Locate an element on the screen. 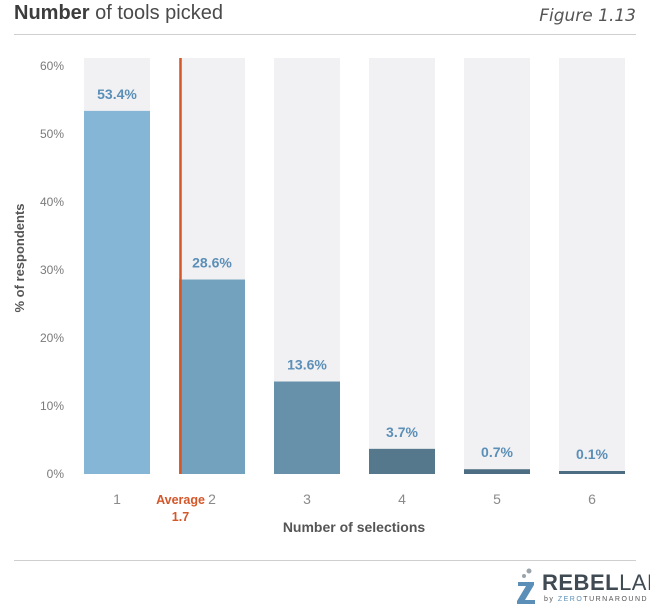 Image resolution: width=650 pixels, height=616 pixels. figure-label: Figure 1.13 is located at coordinates (587, 16).